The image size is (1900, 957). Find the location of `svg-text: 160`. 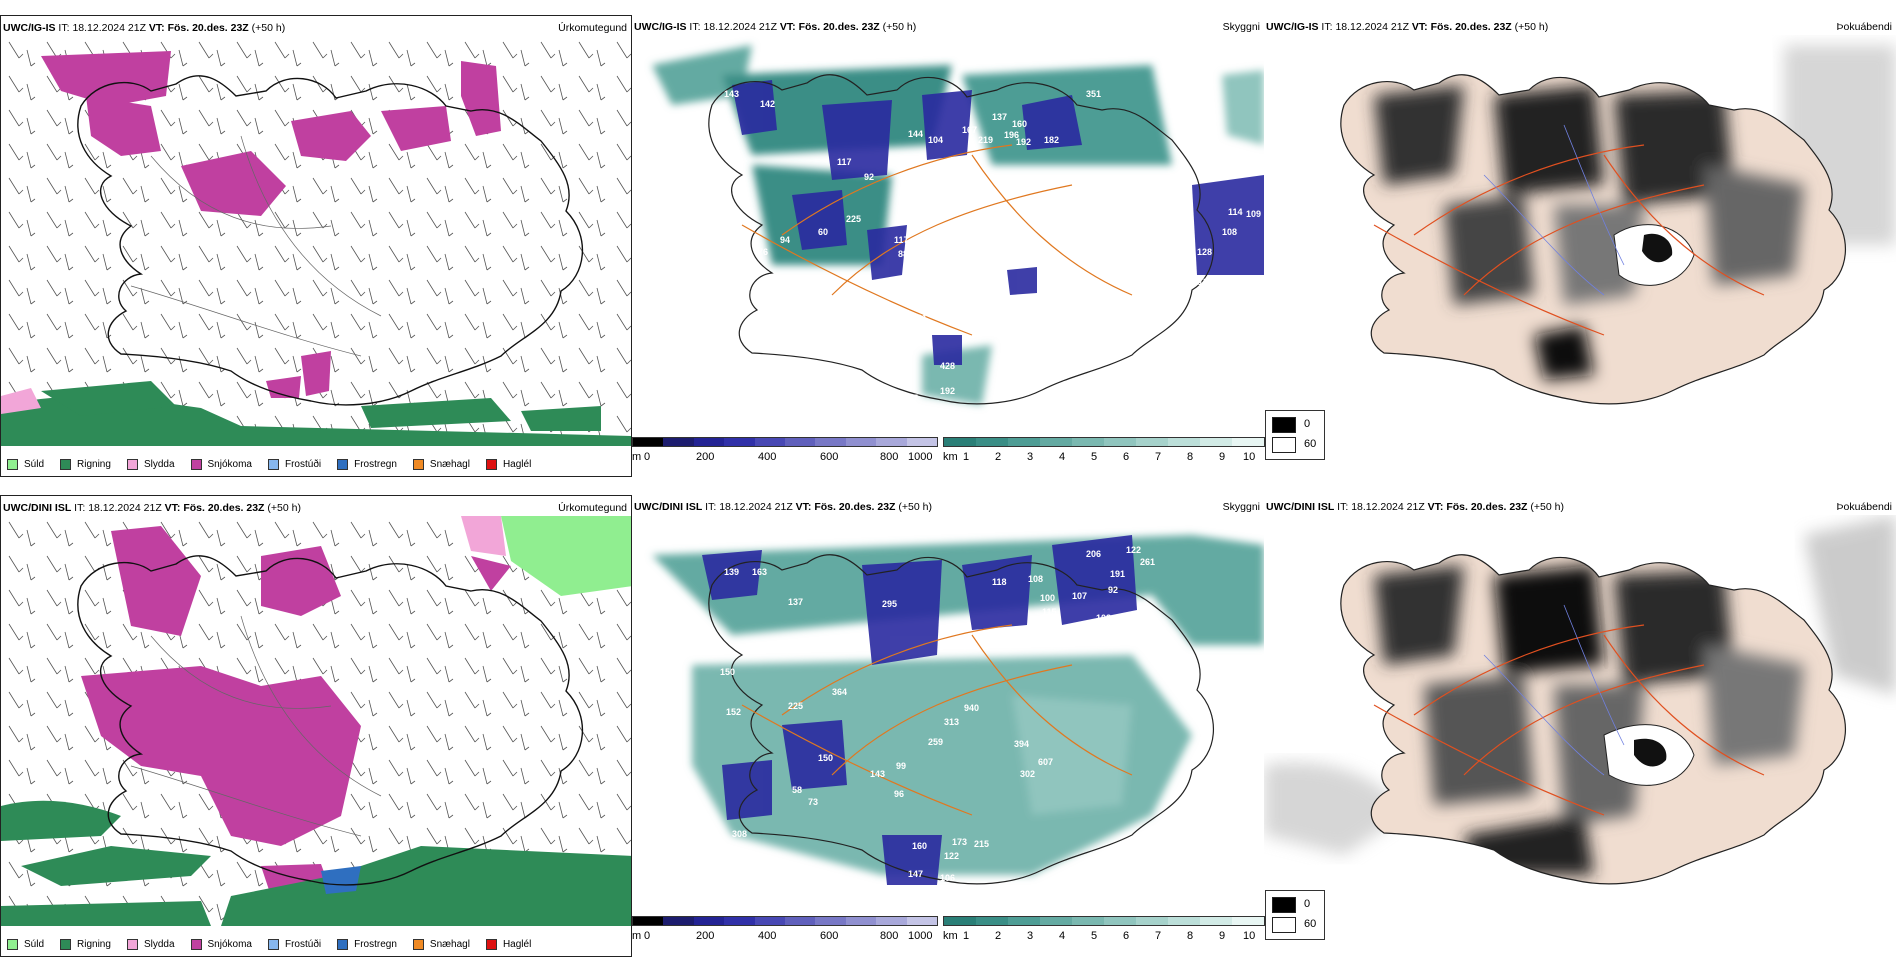

svg-text: 160 is located at coordinates (919, 846).